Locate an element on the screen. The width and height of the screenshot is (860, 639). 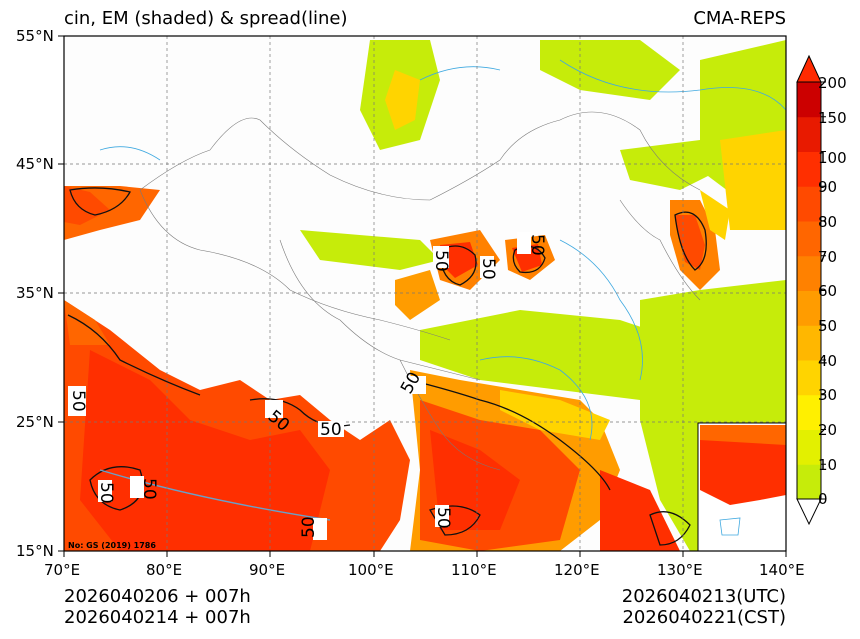
shaded-field-northeast is located at coordinates (700, 240).